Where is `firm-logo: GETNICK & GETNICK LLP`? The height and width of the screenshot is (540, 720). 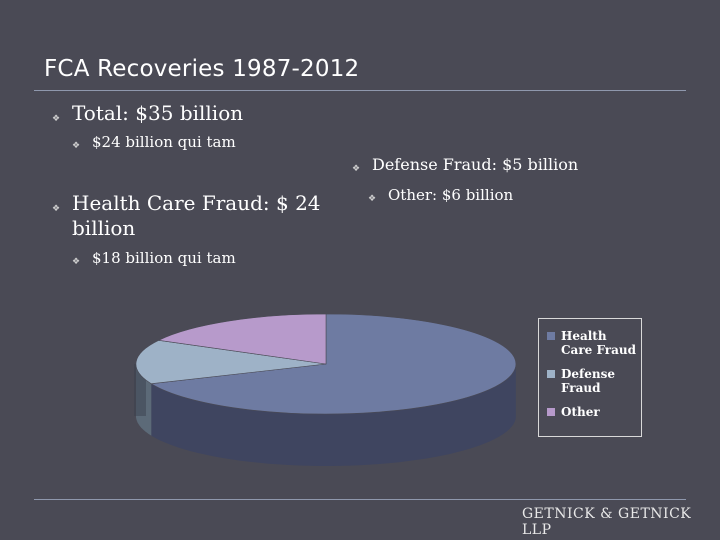 firm-logo: GETNICK & GETNICK LLP is located at coordinates (607, 522).